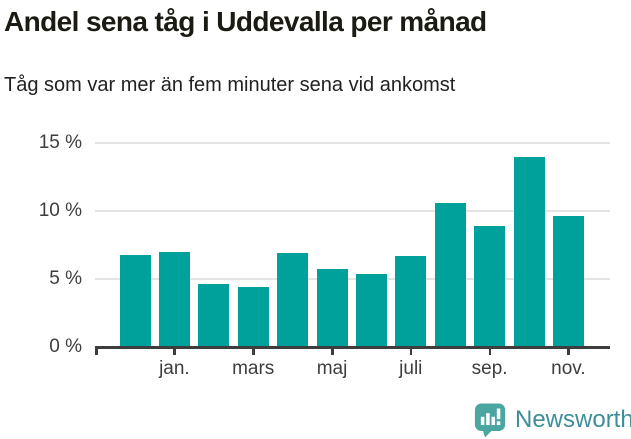  What do you see at coordinates (489, 368) in the screenshot?
I see `x-axis-label: sep.` at bounding box center [489, 368].